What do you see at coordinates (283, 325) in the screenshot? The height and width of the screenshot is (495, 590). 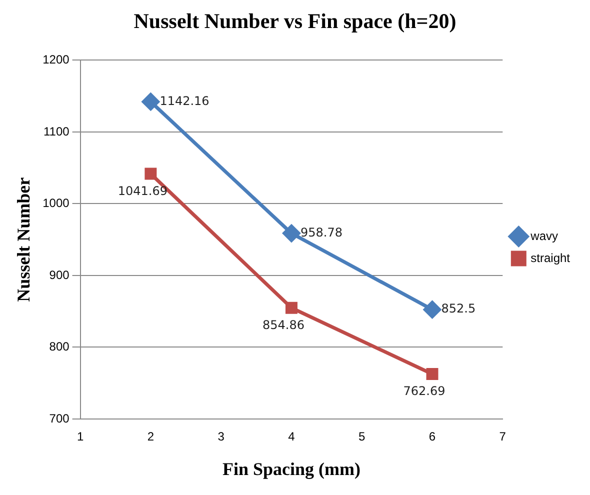 I see `data-label: 854.86` at bounding box center [283, 325].